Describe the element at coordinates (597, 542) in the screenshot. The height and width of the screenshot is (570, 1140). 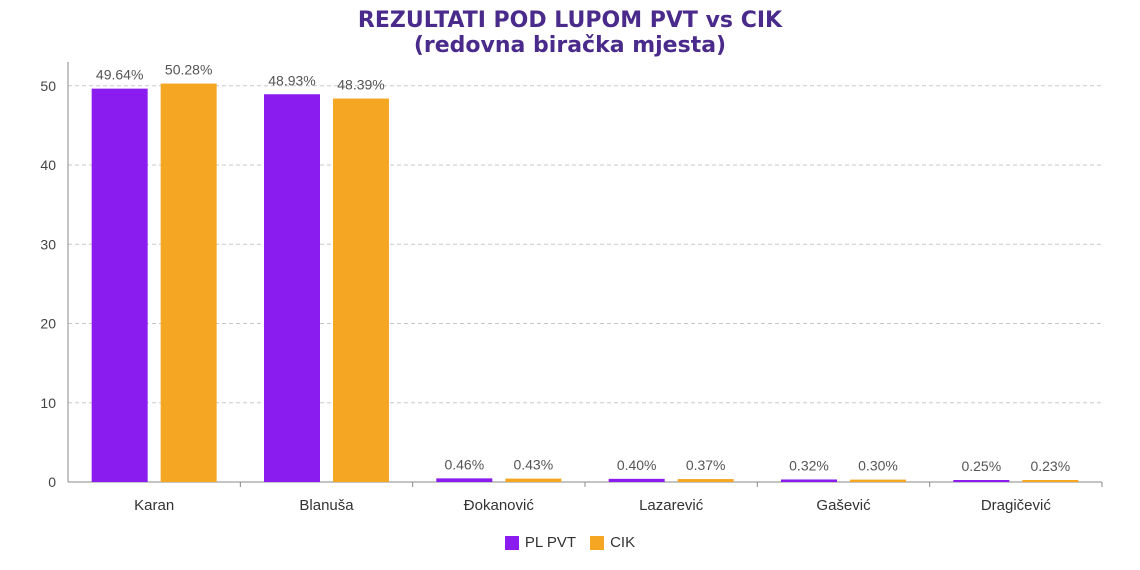
I see `legend-swatch-cik` at that location.